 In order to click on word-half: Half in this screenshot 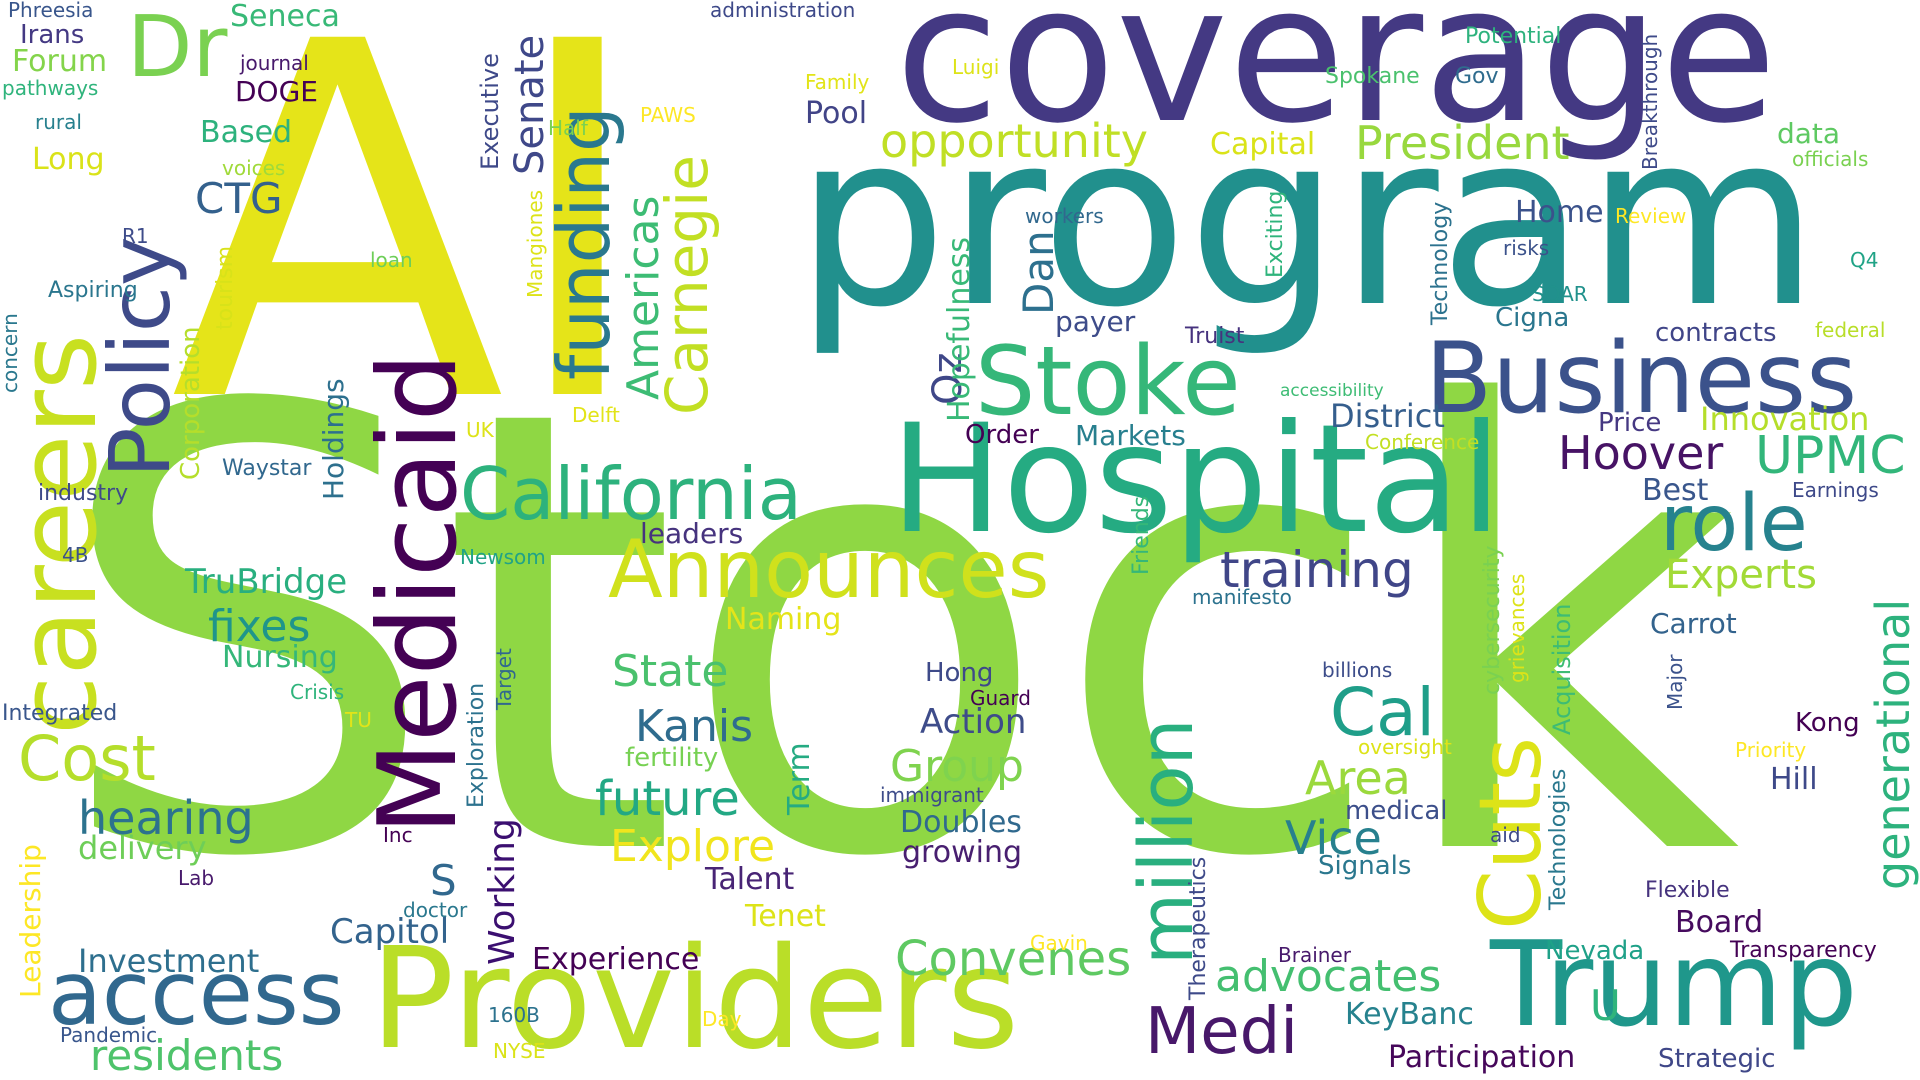, I will do `click(568, 128)`.